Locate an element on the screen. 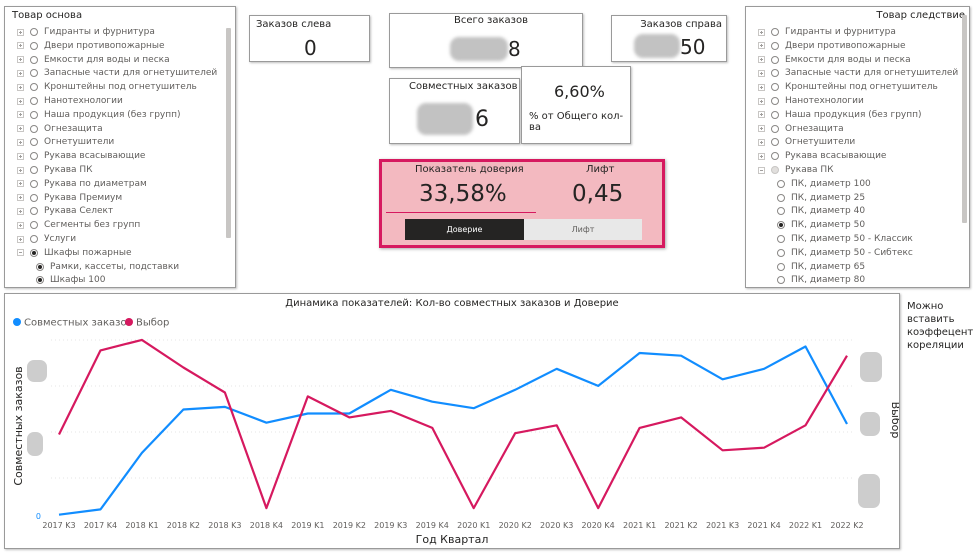 The width and height of the screenshot is (973, 554). slicer-item: Услуги is located at coordinates (46, 239).